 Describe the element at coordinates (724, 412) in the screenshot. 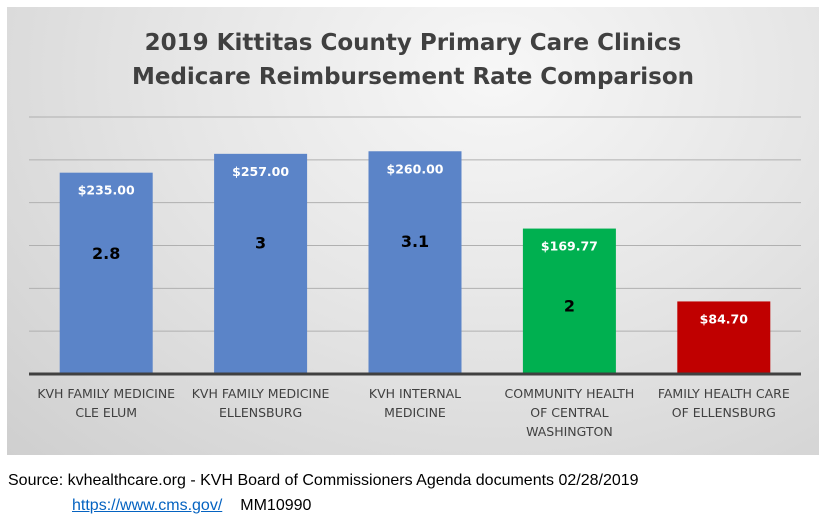

I see `category-label: OF ELLENSBURG` at that location.